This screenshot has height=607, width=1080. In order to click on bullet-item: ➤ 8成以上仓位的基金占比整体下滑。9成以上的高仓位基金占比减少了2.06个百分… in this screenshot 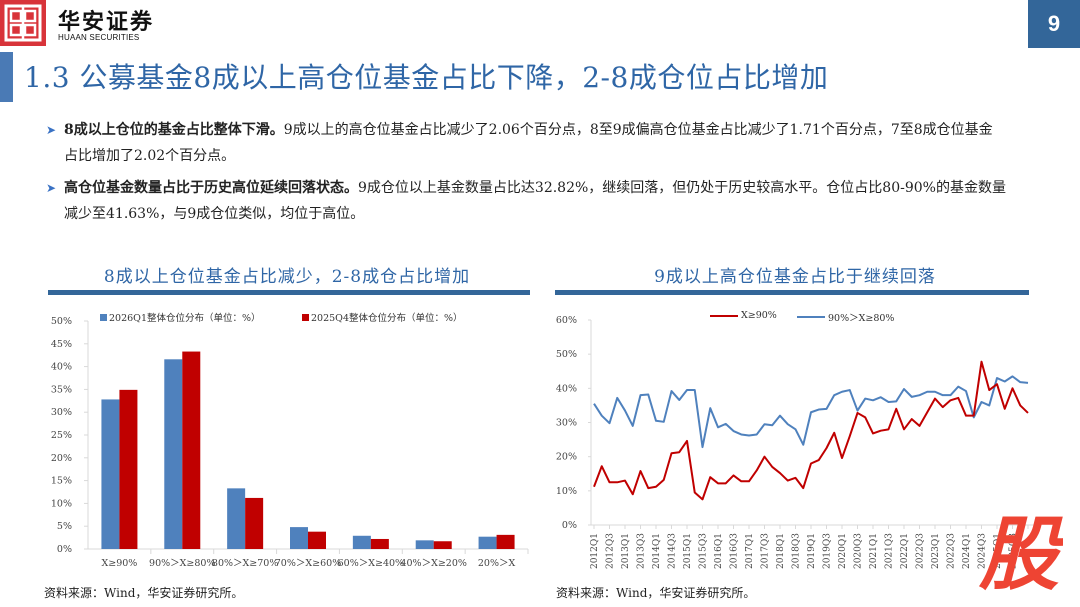, I will do `click(526, 143)`.